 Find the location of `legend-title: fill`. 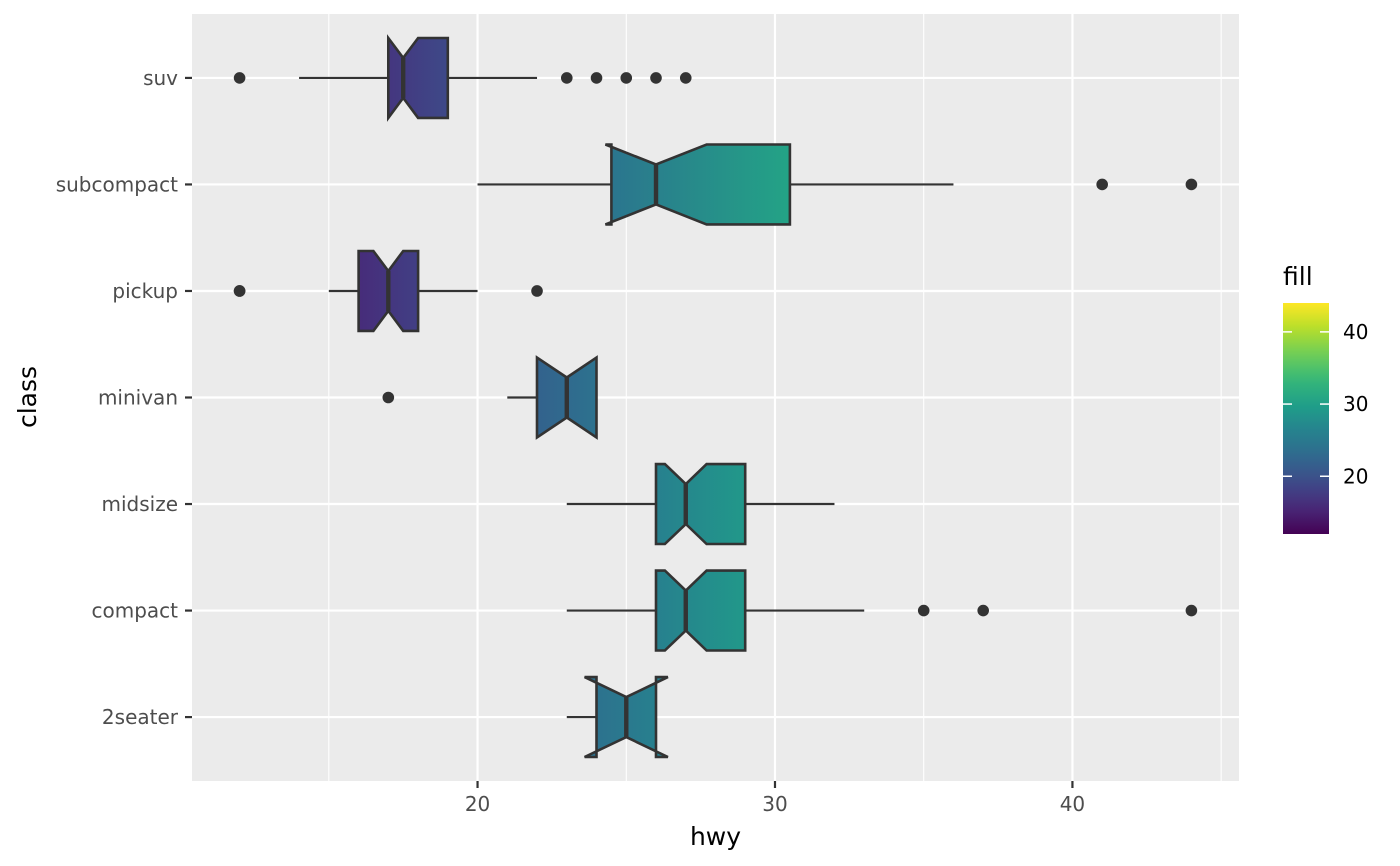

legend-title: fill is located at coordinates (1298, 276).